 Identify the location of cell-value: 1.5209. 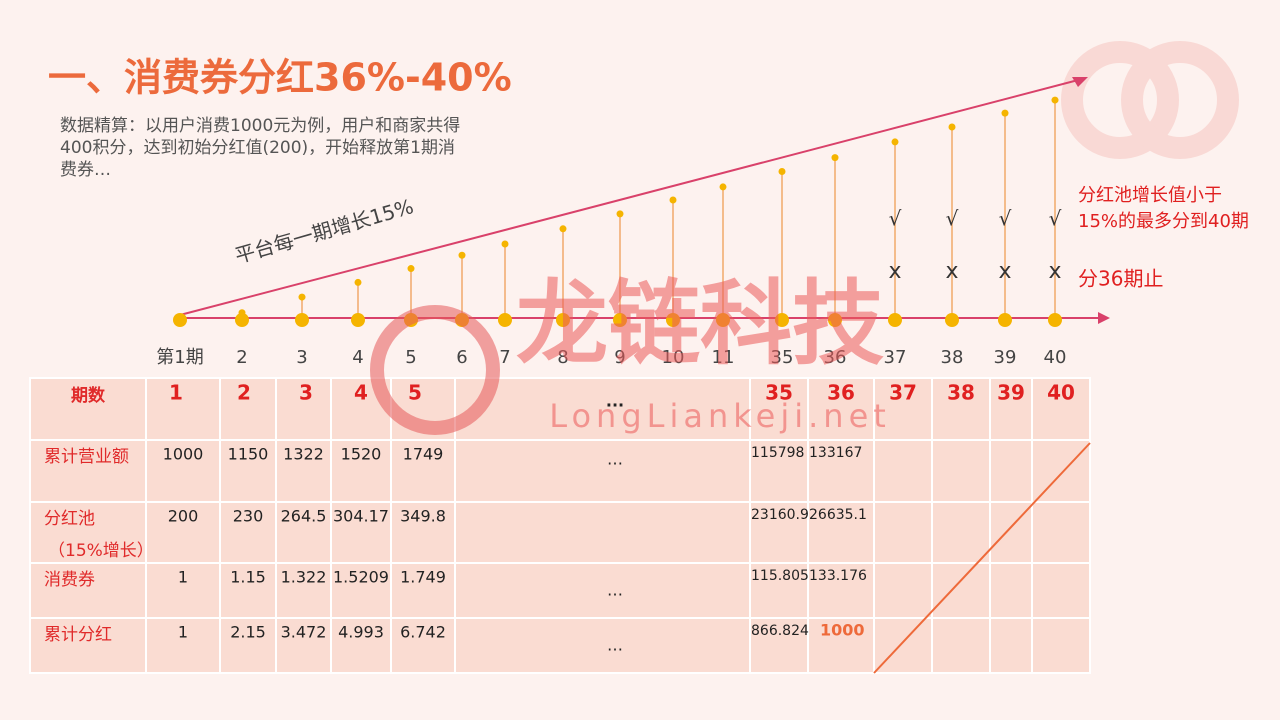
(361, 577).